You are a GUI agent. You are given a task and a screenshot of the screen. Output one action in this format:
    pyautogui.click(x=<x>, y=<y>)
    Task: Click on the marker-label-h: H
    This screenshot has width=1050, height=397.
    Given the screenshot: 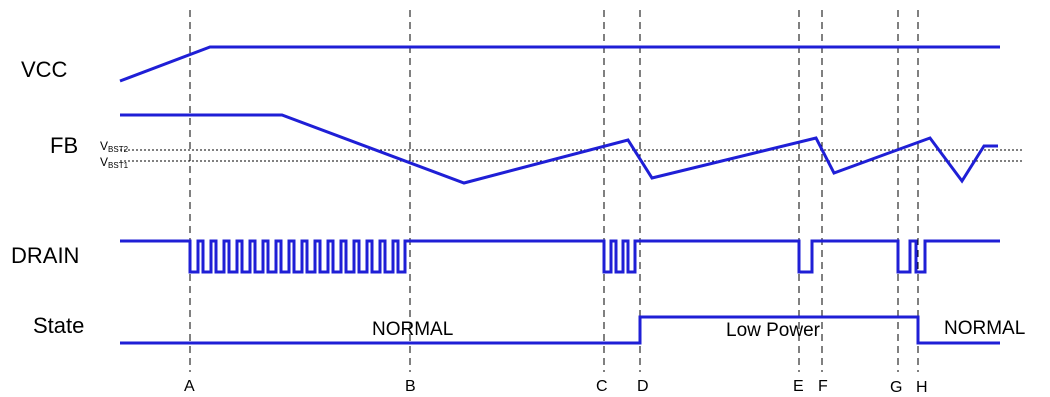 What is the action you would take?
    pyautogui.click(x=922, y=387)
    